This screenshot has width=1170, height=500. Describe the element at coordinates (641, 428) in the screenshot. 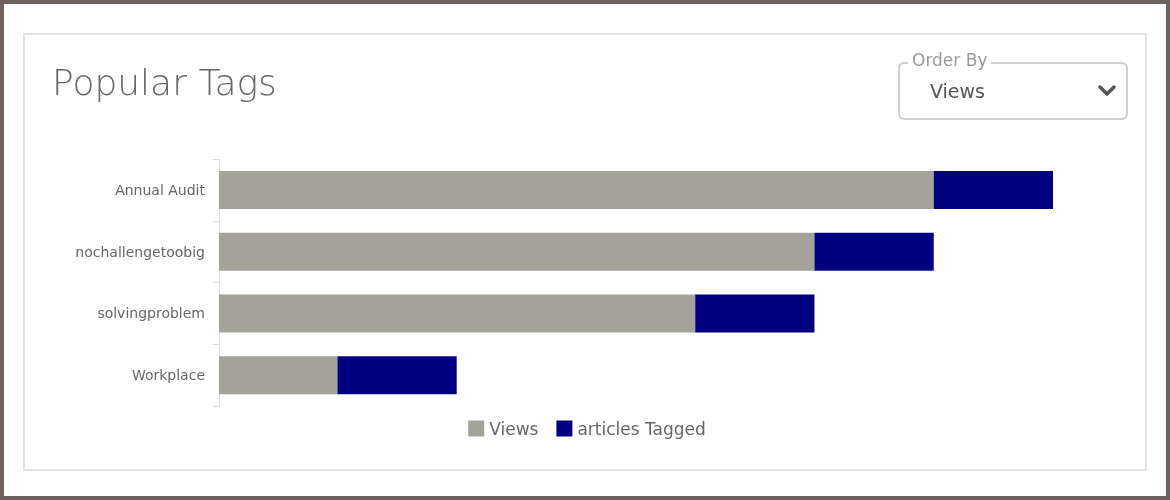

I see `legend-label: articles Tagged` at that location.